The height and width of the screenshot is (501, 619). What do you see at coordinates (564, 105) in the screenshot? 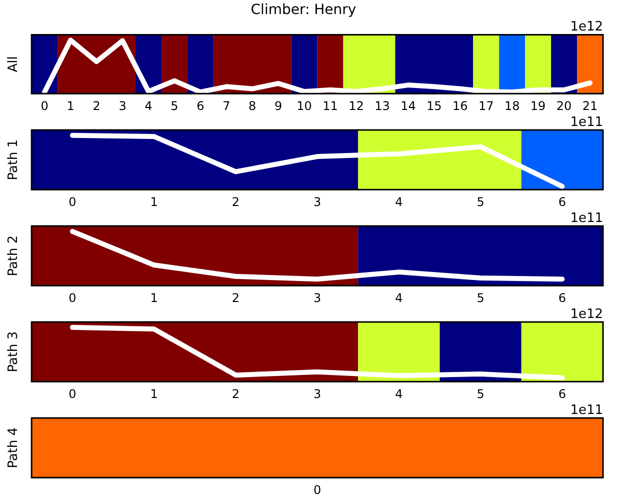
I see `x-tick-label: 20` at bounding box center [564, 105].